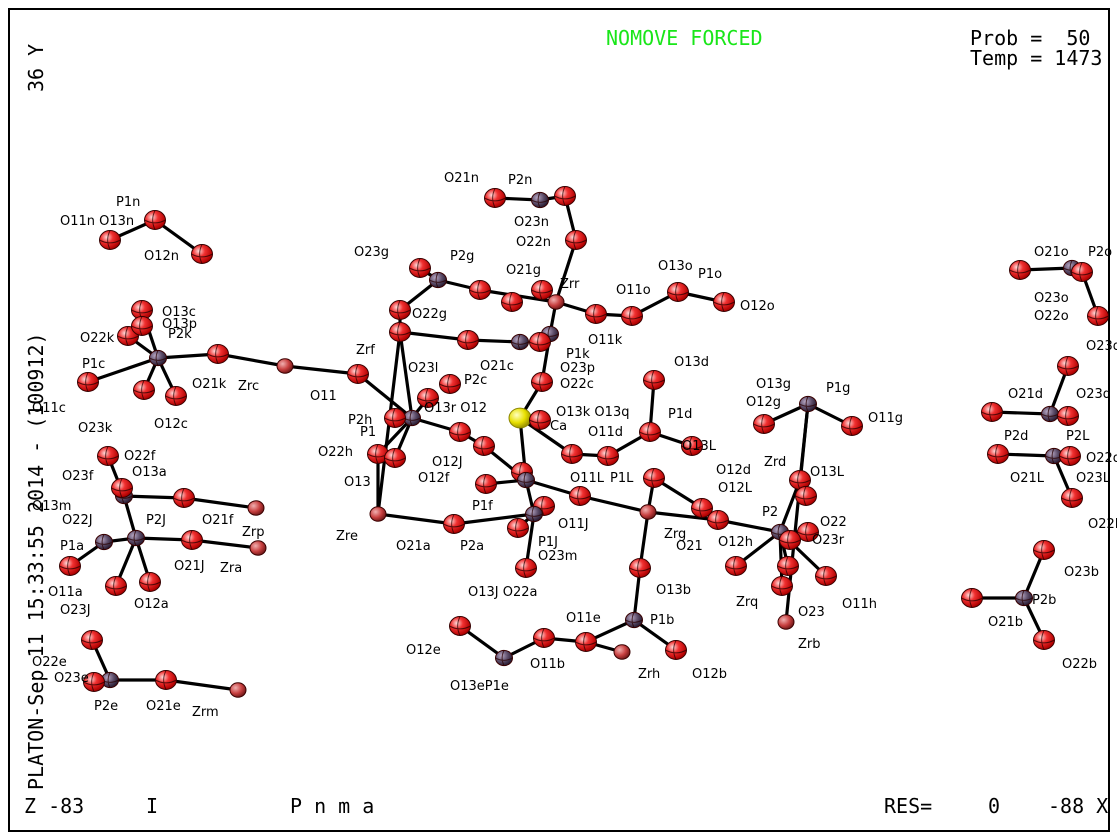 The width and height of the screenshot is (1117, 840). I want to click on atom-label-117: Zrh, so click(649, 674).